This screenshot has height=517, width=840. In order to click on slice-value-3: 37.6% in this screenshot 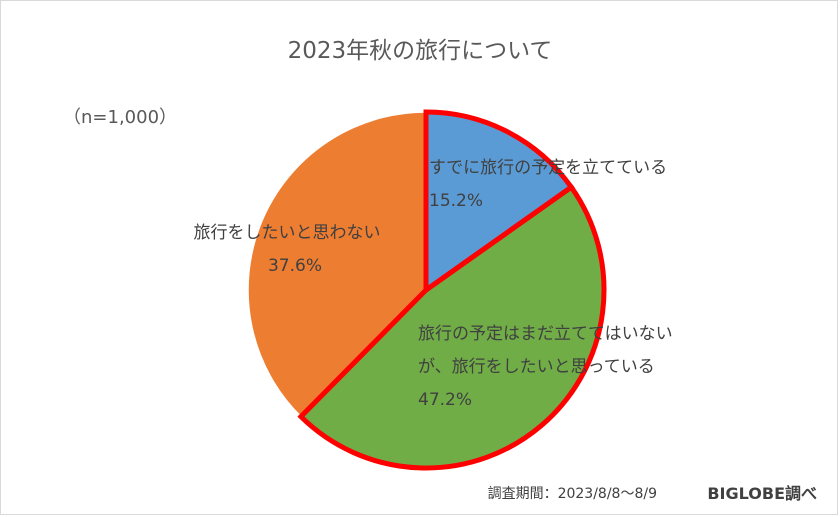, I will do `click(295, 266)`.